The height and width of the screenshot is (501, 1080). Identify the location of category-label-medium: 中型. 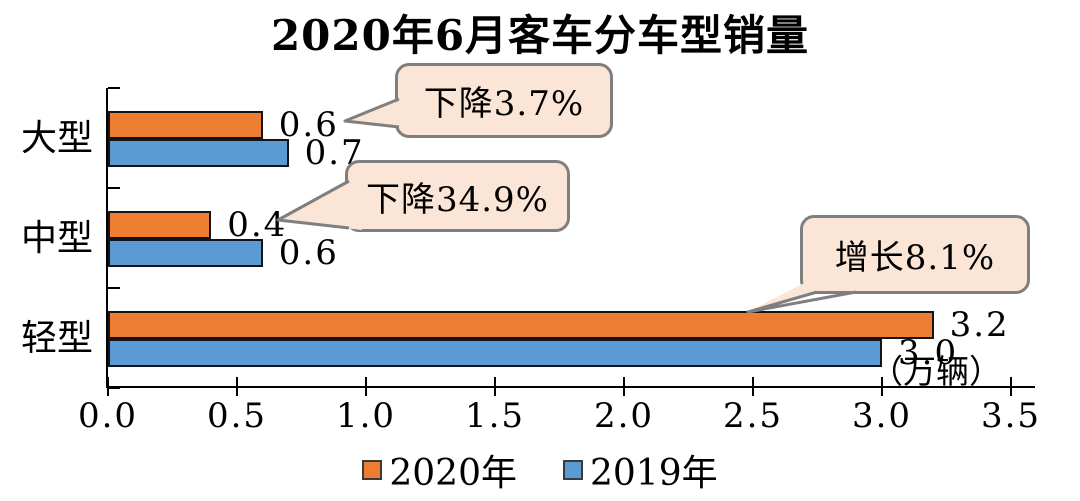
(56, 238).